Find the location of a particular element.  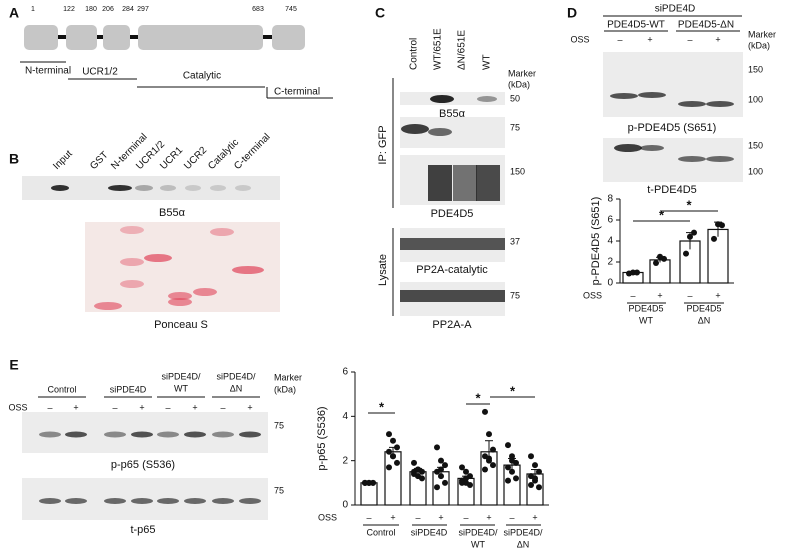

blot-label: B55α is located at coordinates (452, 114).